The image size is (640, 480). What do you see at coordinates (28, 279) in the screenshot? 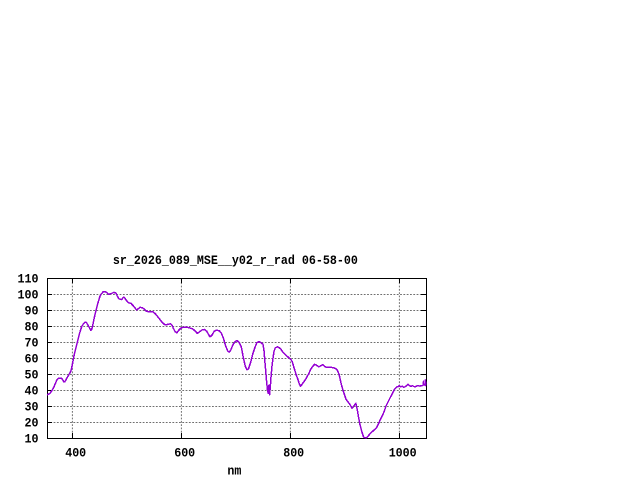
I see `svg-text: 110` at bounding box center [28, 279].